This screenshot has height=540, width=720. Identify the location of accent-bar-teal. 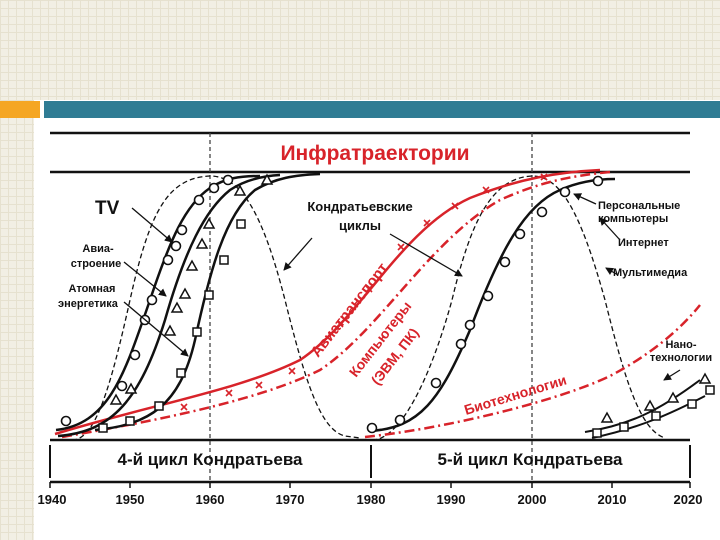
(382, 109).